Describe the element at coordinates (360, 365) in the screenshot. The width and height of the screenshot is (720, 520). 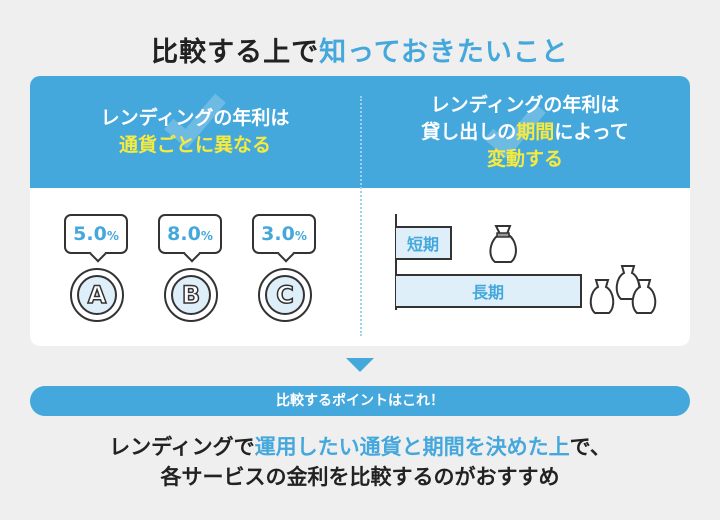
I see `down-arrow-icon` at that location.